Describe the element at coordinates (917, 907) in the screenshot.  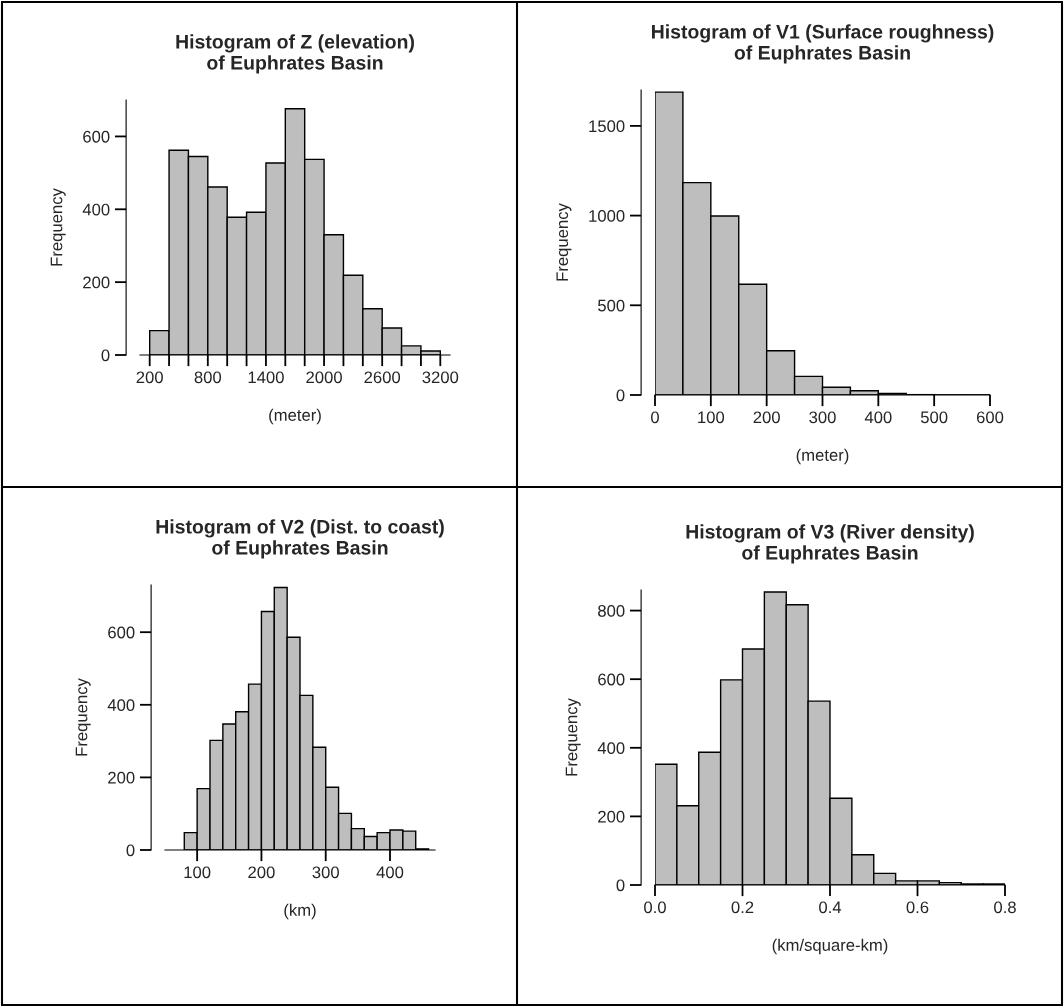
I see `x-tick-label: 0.6` at that location.